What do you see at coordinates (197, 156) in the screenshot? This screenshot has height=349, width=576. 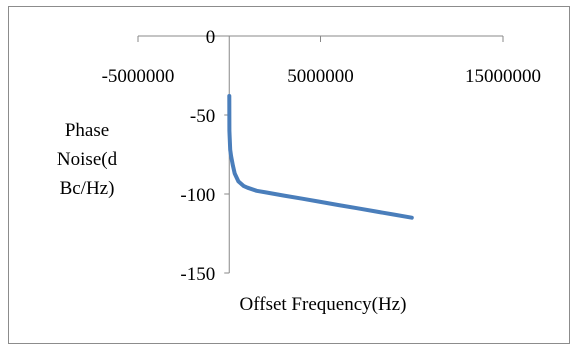 I see `y-tick-labels: 0 -50 -100 -150` at bounding box center [197, 156].